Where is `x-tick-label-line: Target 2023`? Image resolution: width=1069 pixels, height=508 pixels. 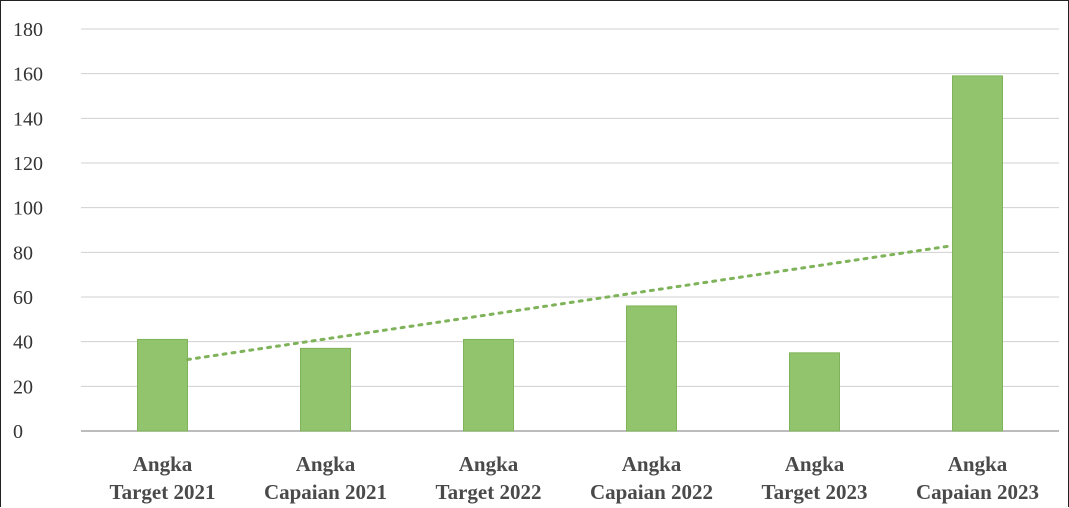 x-tick-label-line: Target 2023 is located at coordinates (815, 492).